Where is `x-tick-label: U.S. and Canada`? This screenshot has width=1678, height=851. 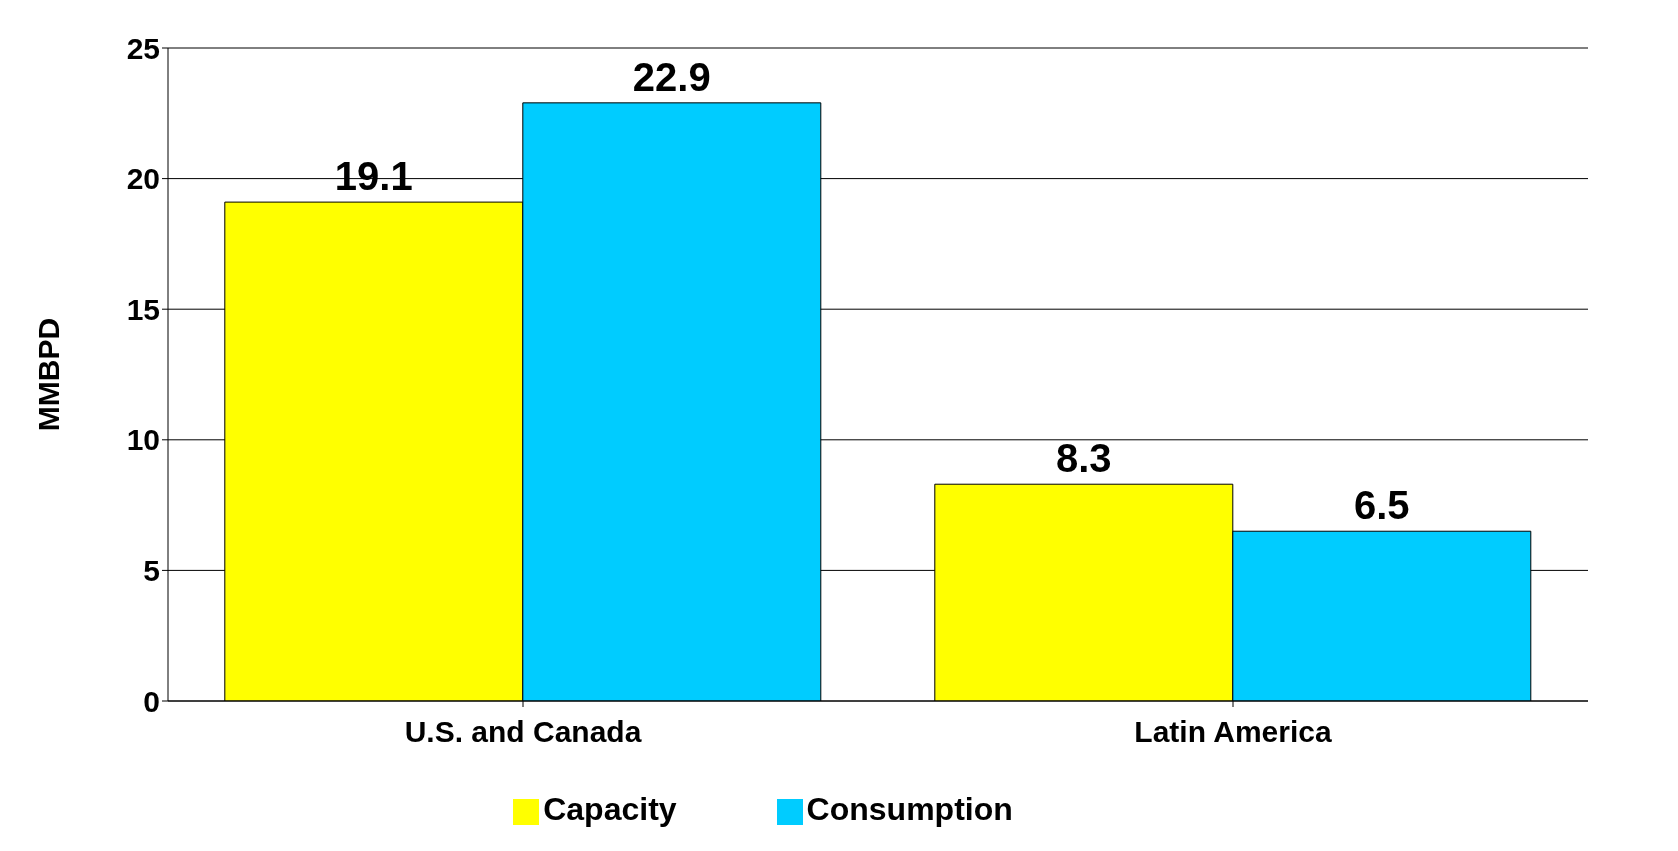
x-tick-label: U.S. and Canada is located at coordinates (523, 732).